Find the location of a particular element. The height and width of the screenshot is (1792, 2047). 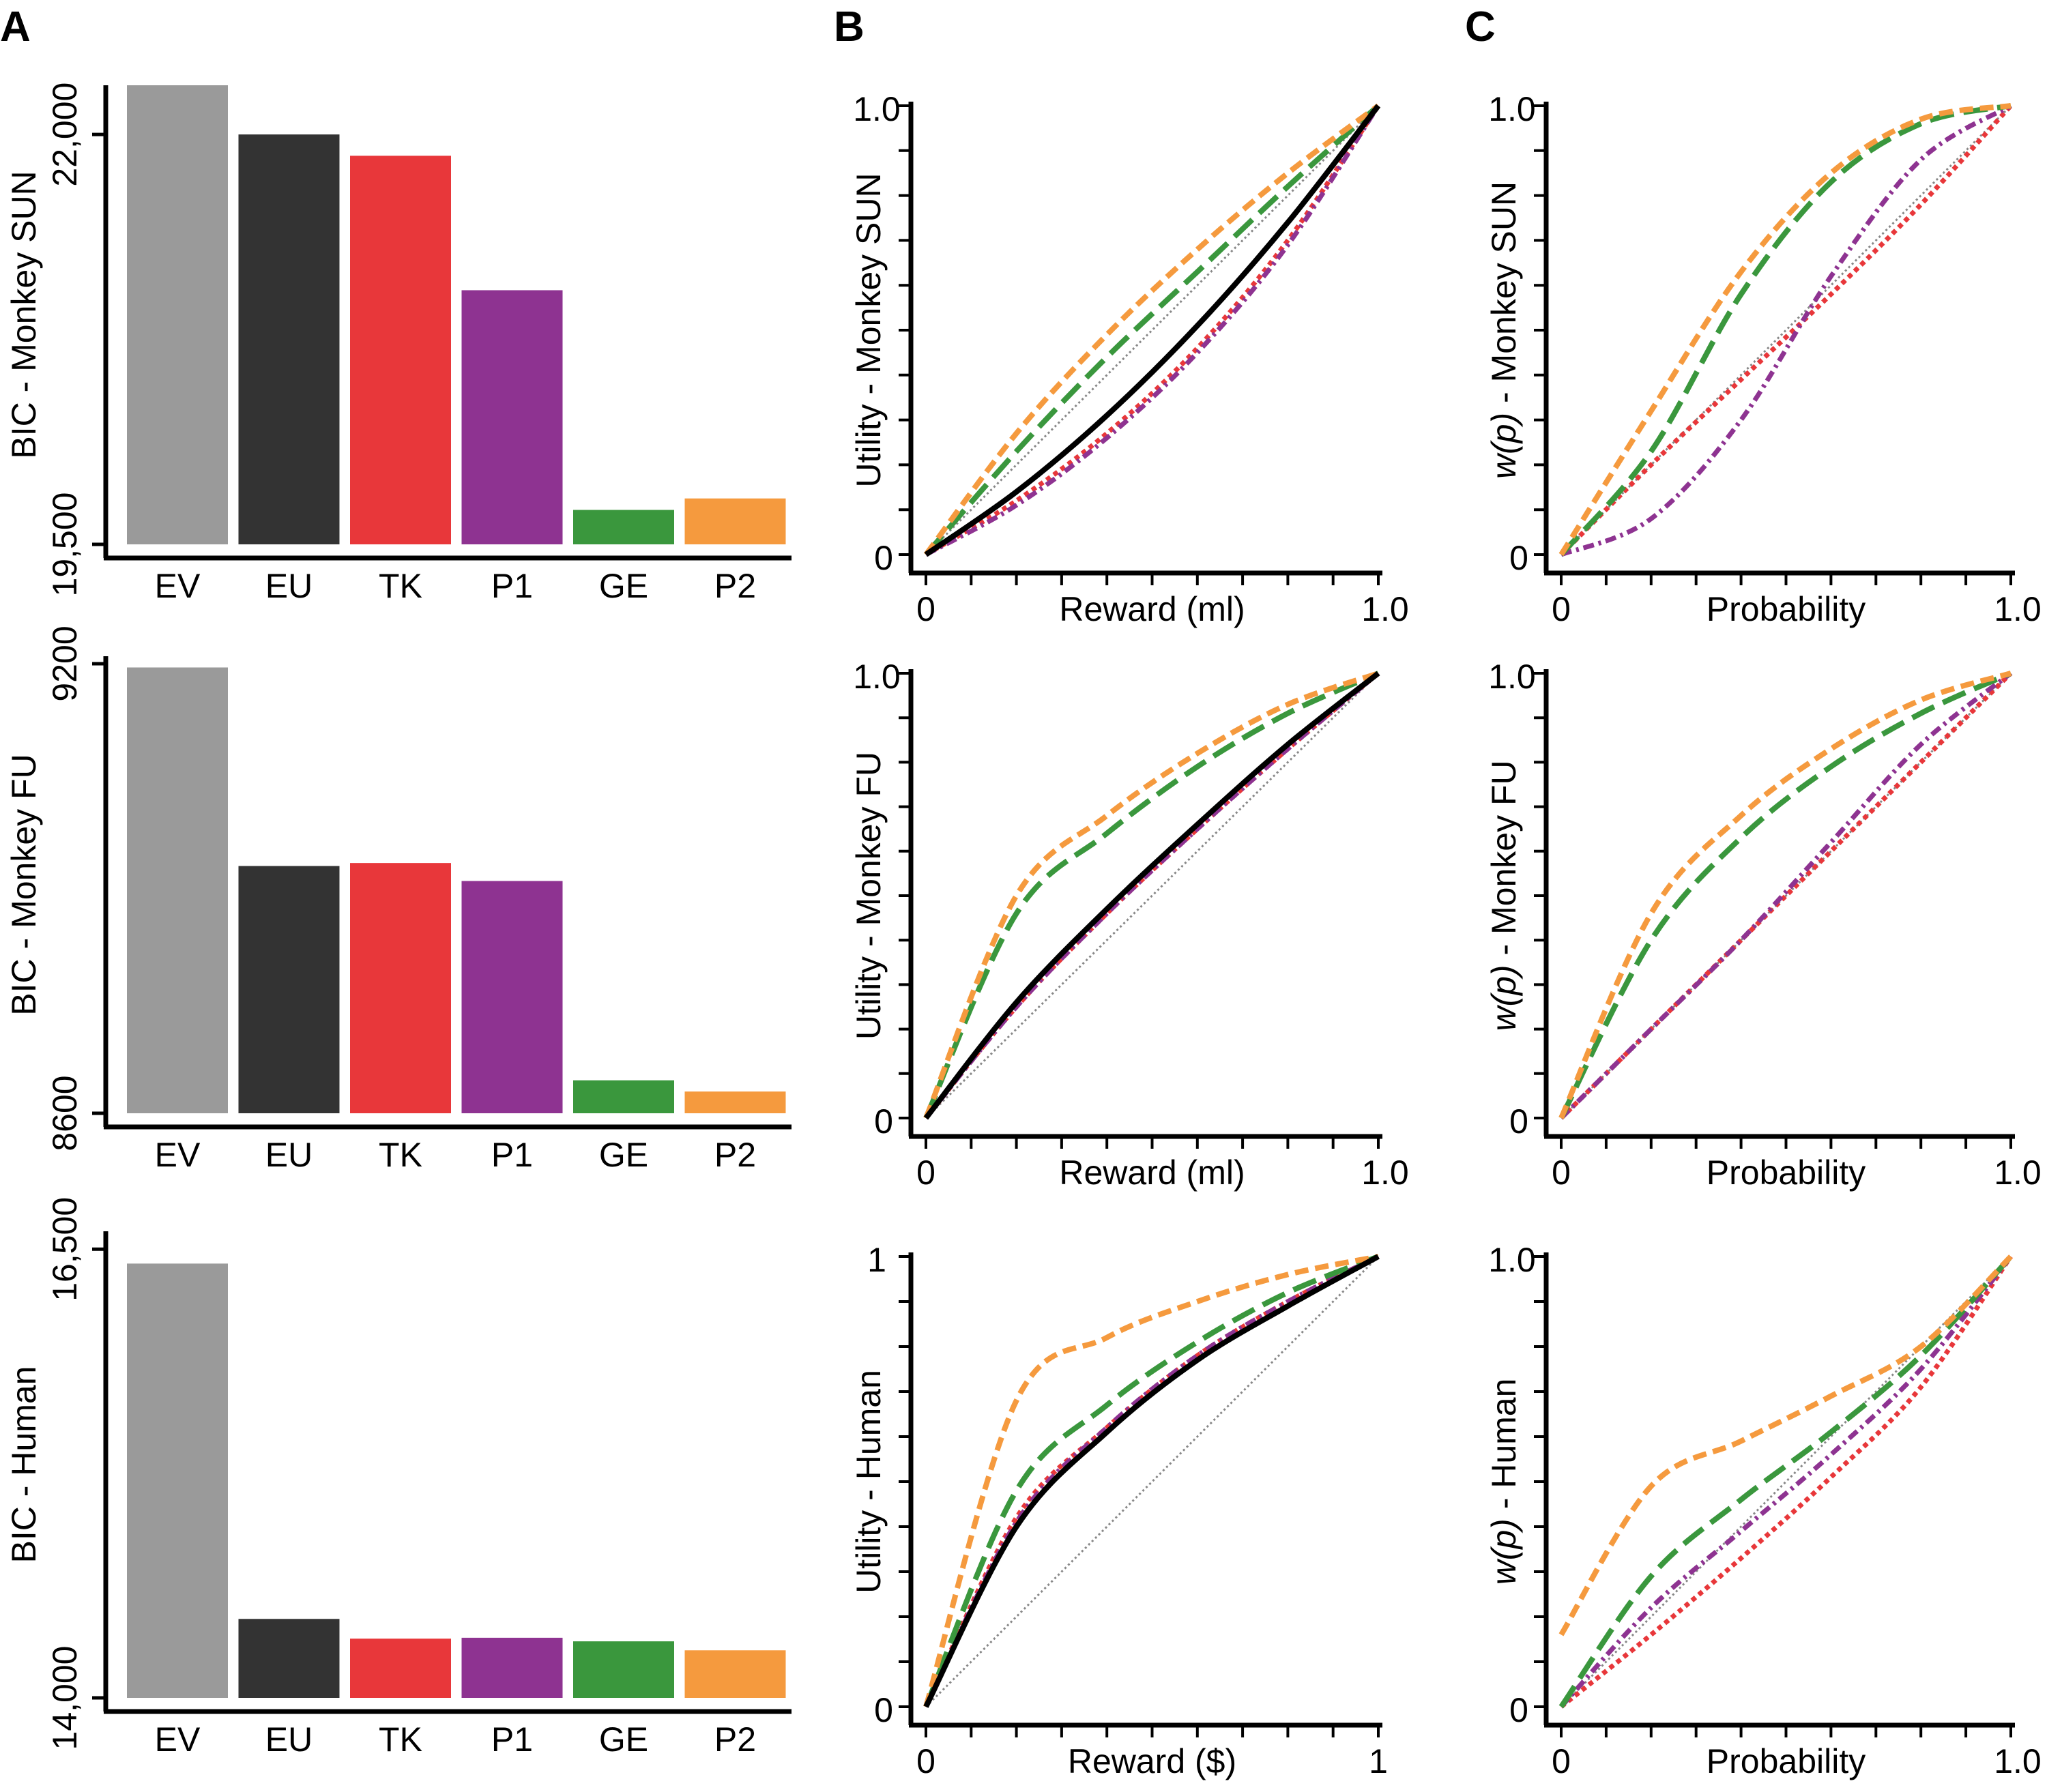

ytick-label-c-monkey-fu-1: 1.0 is located at coordinates (1512, 677).